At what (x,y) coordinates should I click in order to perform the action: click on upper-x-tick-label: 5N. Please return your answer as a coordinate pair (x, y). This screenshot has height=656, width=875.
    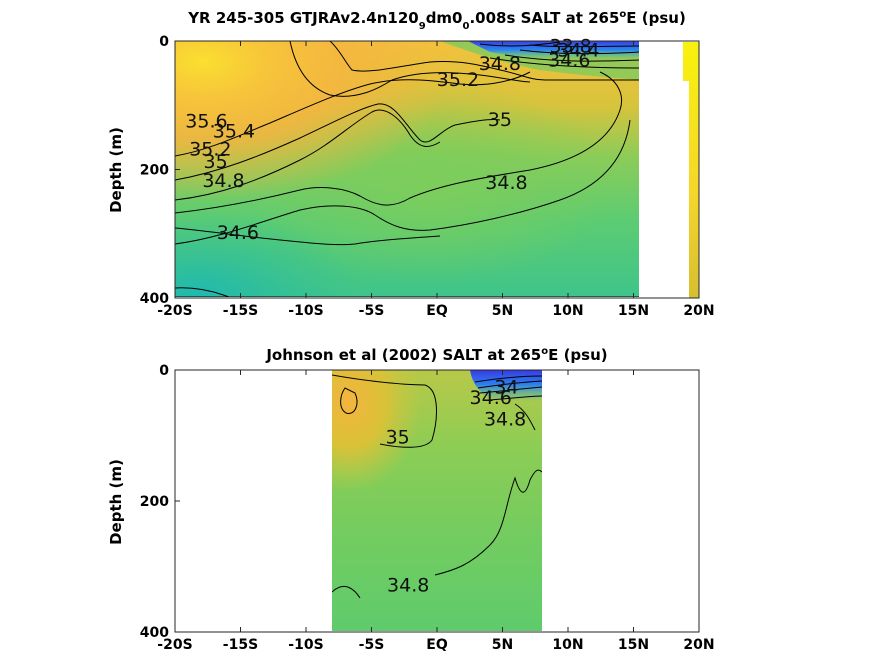
    Looking at the image, I should click on (502, 311).